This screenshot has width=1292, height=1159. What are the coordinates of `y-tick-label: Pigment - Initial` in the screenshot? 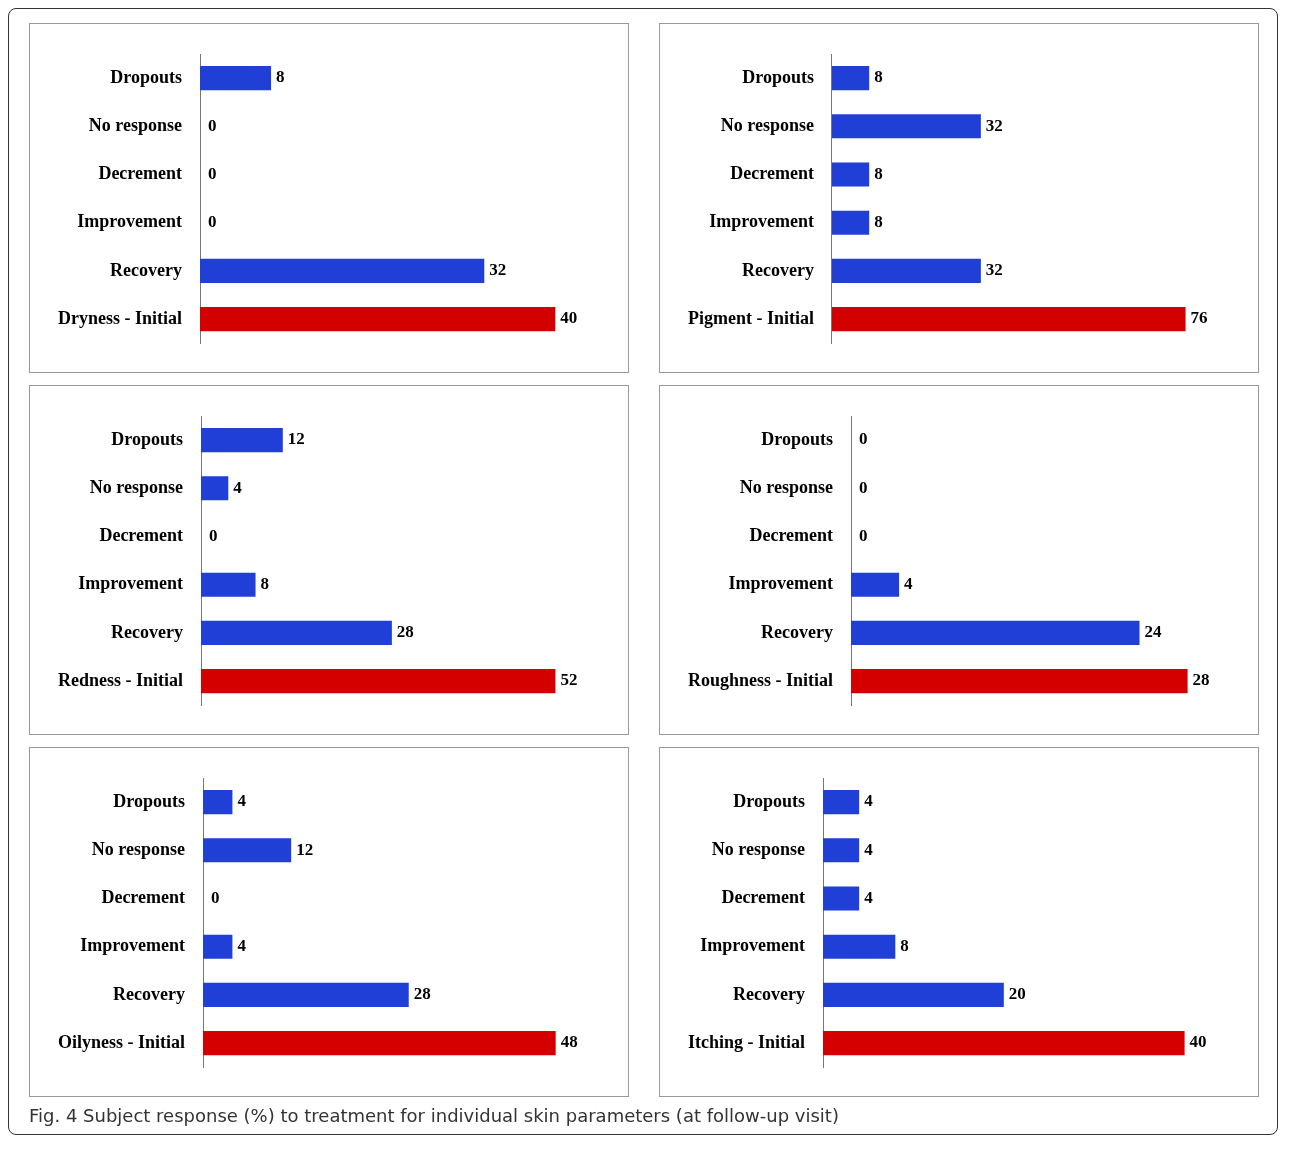 It's located at (750, 317).